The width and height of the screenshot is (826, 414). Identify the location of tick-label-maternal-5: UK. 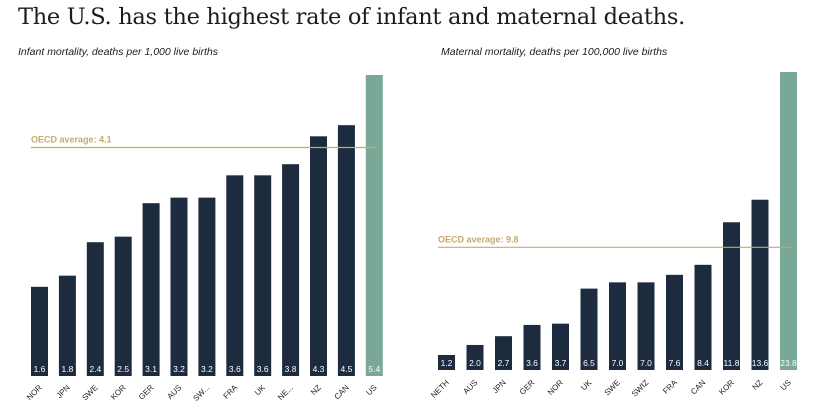
(586, 385).